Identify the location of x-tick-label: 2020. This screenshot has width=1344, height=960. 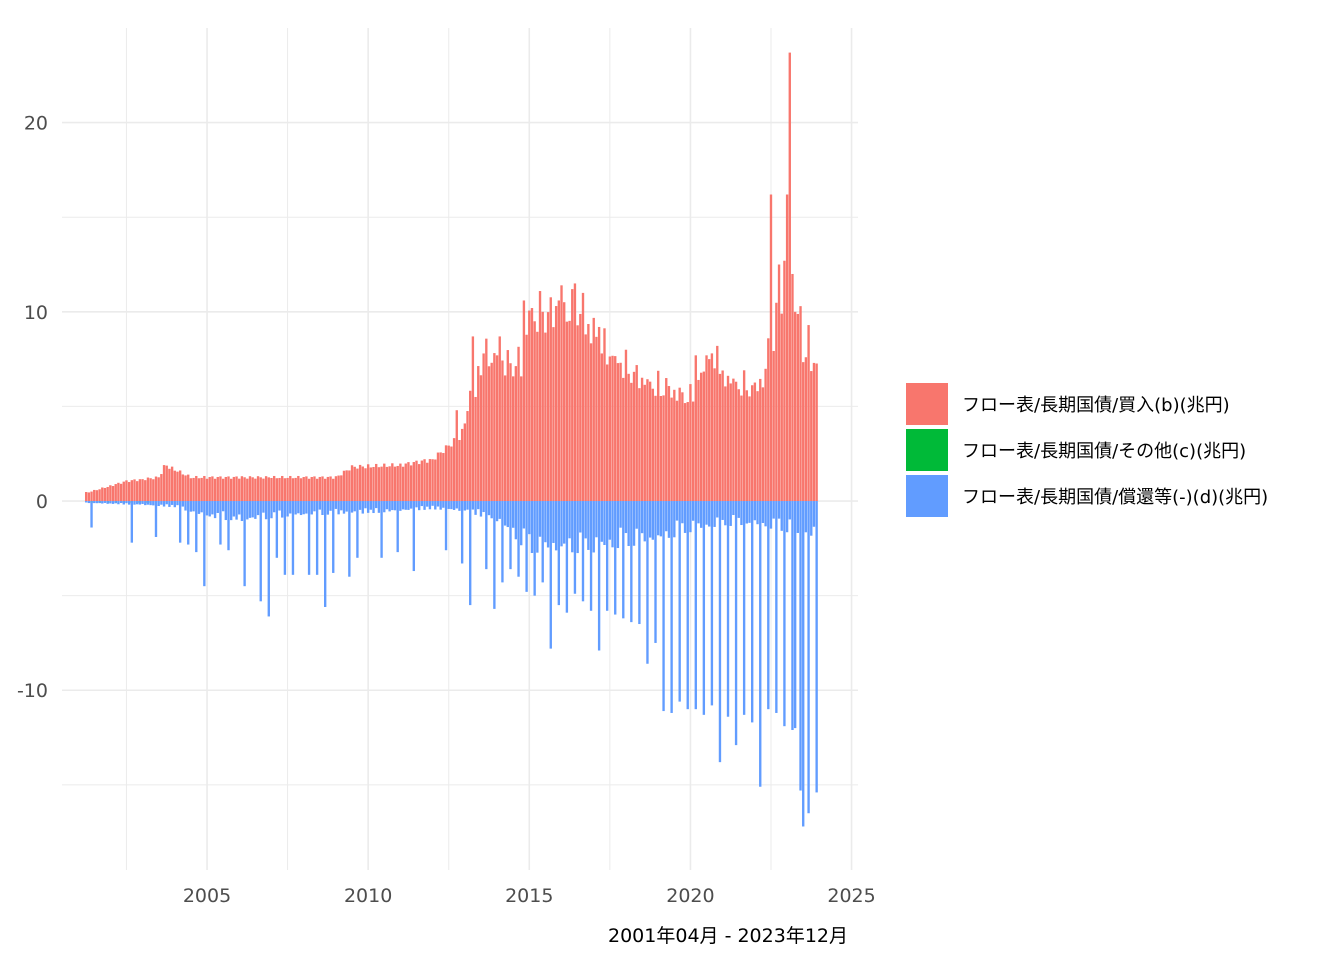
(690, 896).